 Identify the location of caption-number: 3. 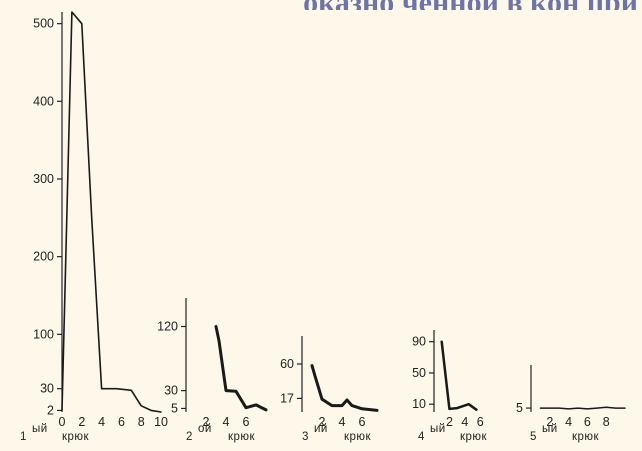
(305, 437).